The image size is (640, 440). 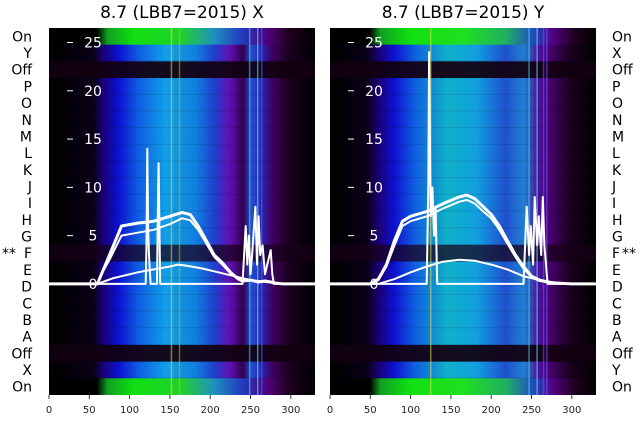 I want to click on chart-title: 8.7 (LBB7=2015) X, so click(x=182, y=13).